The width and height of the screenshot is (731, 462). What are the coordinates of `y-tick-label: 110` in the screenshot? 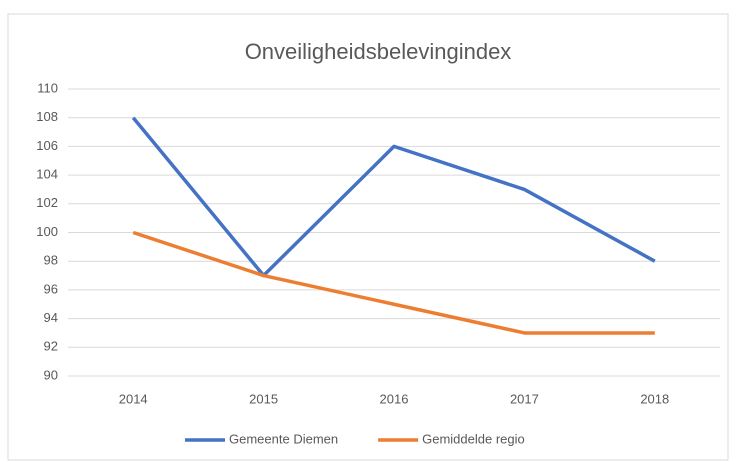 It's located at (47, 87).